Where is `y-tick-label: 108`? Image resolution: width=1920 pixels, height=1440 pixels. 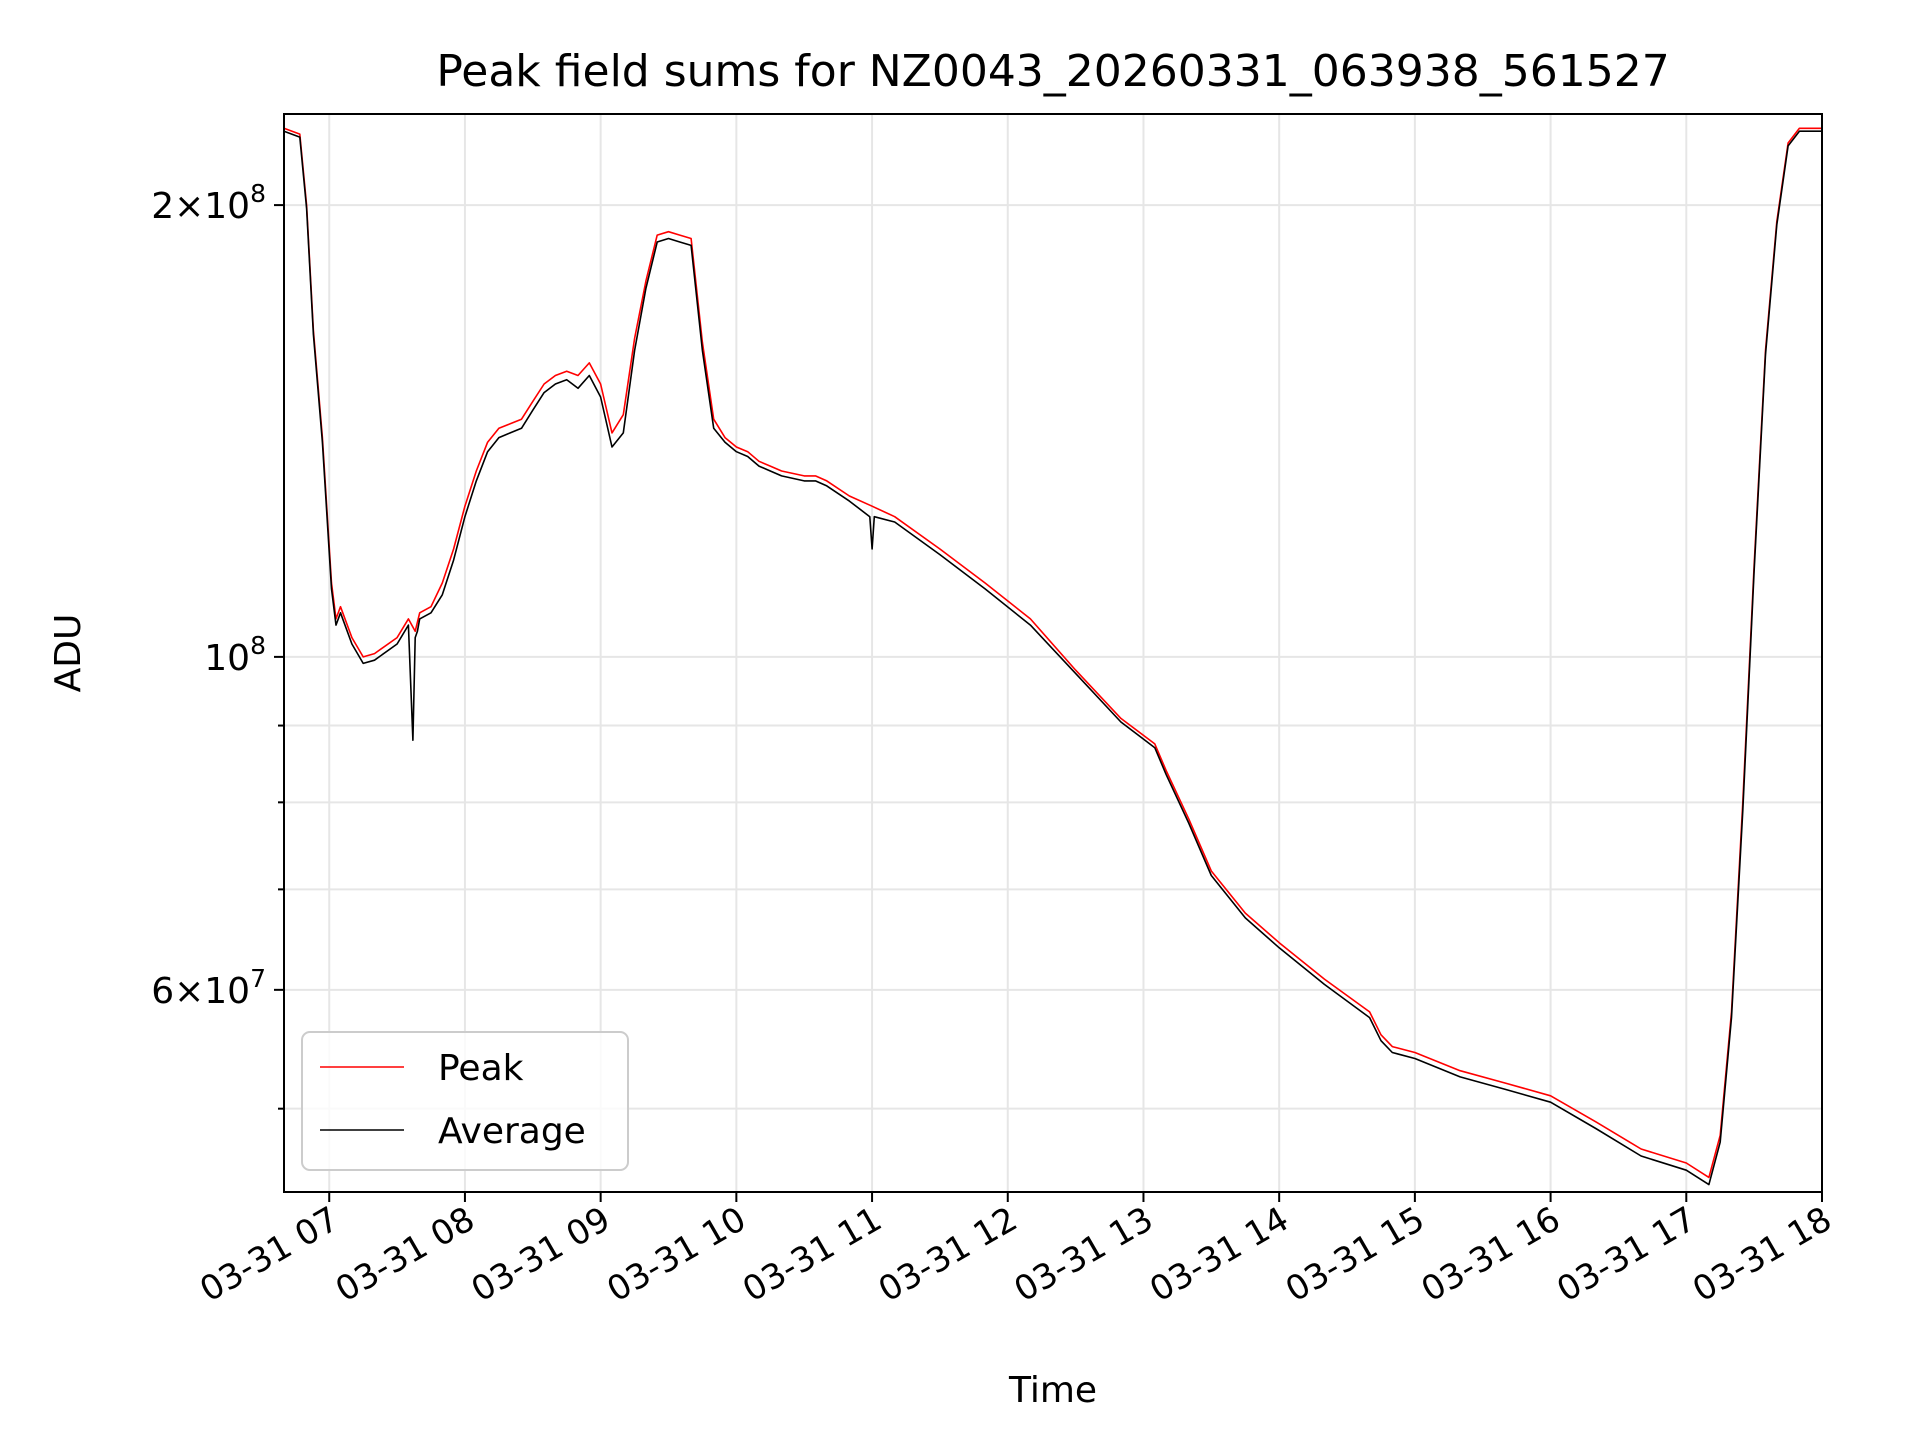 y-tick-label: 108 is located at coordinates (235, 655).